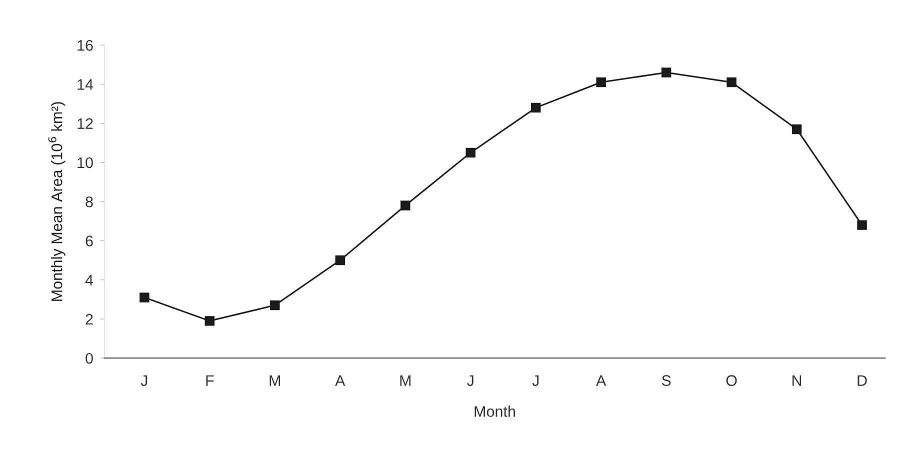  Describe the element at coordinates (89, 202) in the screenshot. I see `y-tick-label: 8` at that location.